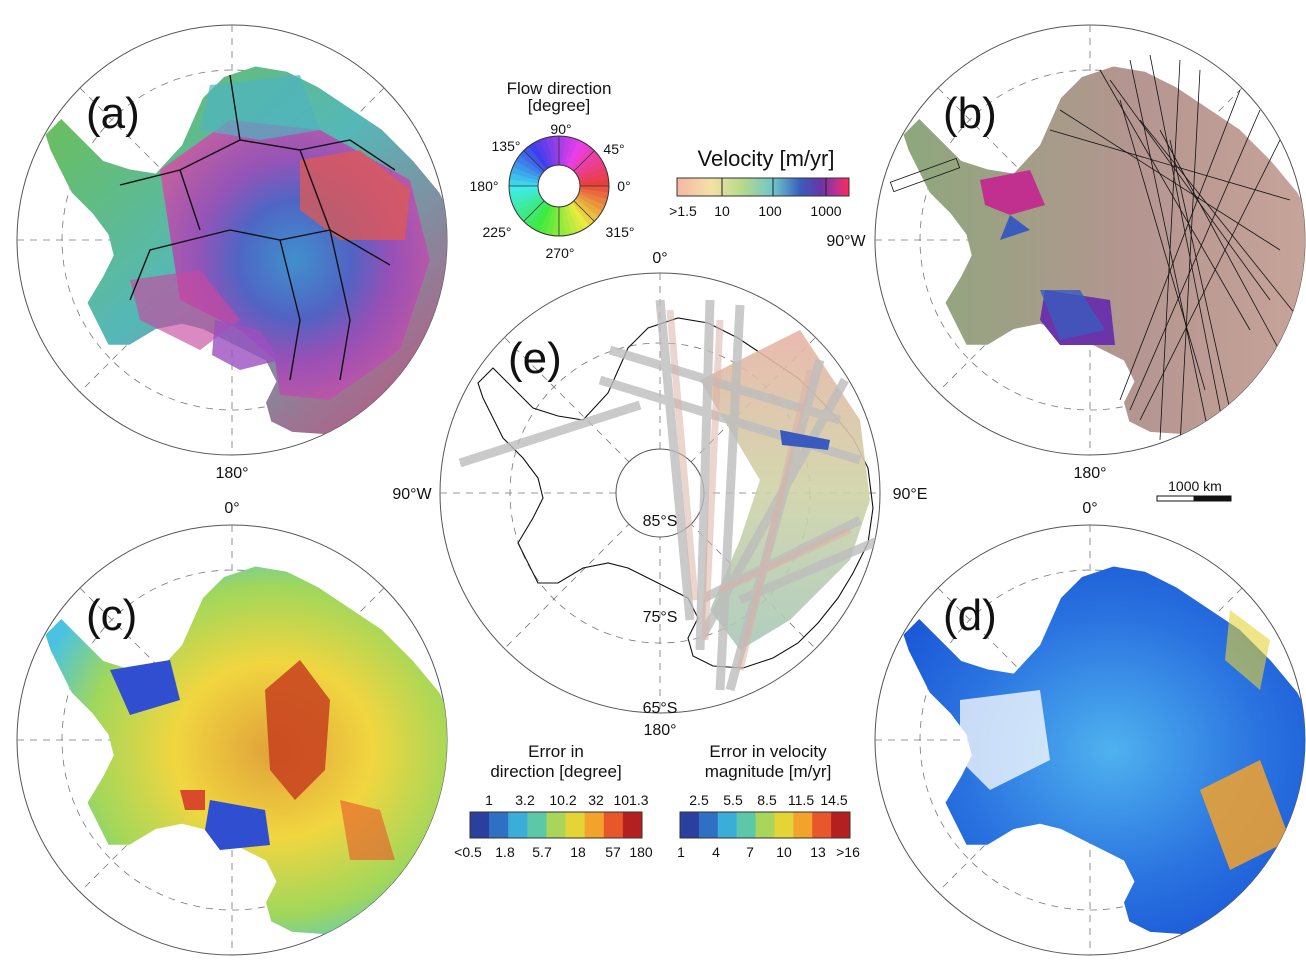 Image resolution: width=1306 pixels, height=961 pixels. What do you see at coordinates (620, 232) in the screenshot?
I see `flow-angle-315: 315°` at bounding box center [620, 232].